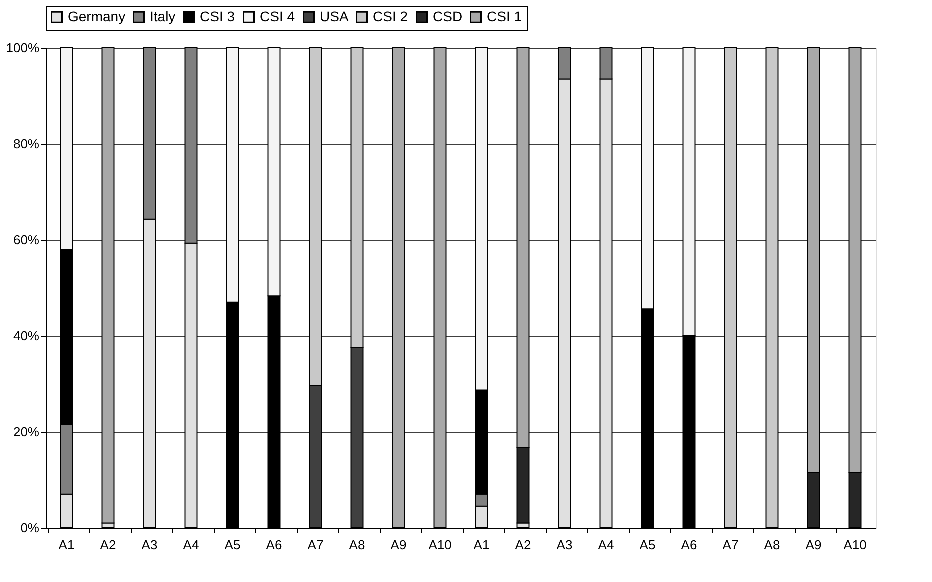 The image size is (932, 582). Describe the element at coordinates (335, 16) in the screenshot. I see `legend-label: USA` at that location.